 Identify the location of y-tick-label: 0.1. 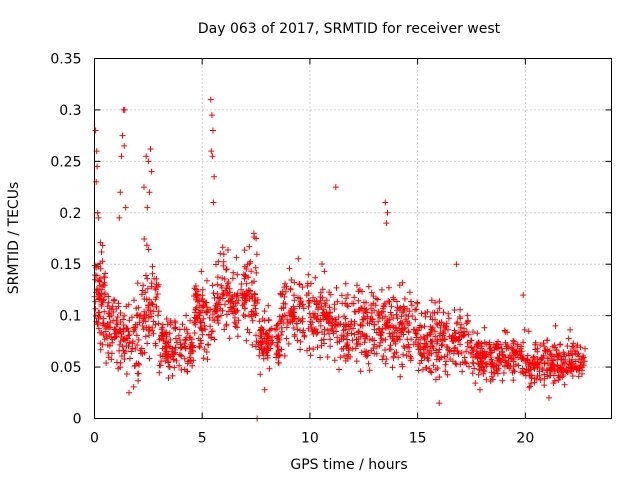
(70, 317).